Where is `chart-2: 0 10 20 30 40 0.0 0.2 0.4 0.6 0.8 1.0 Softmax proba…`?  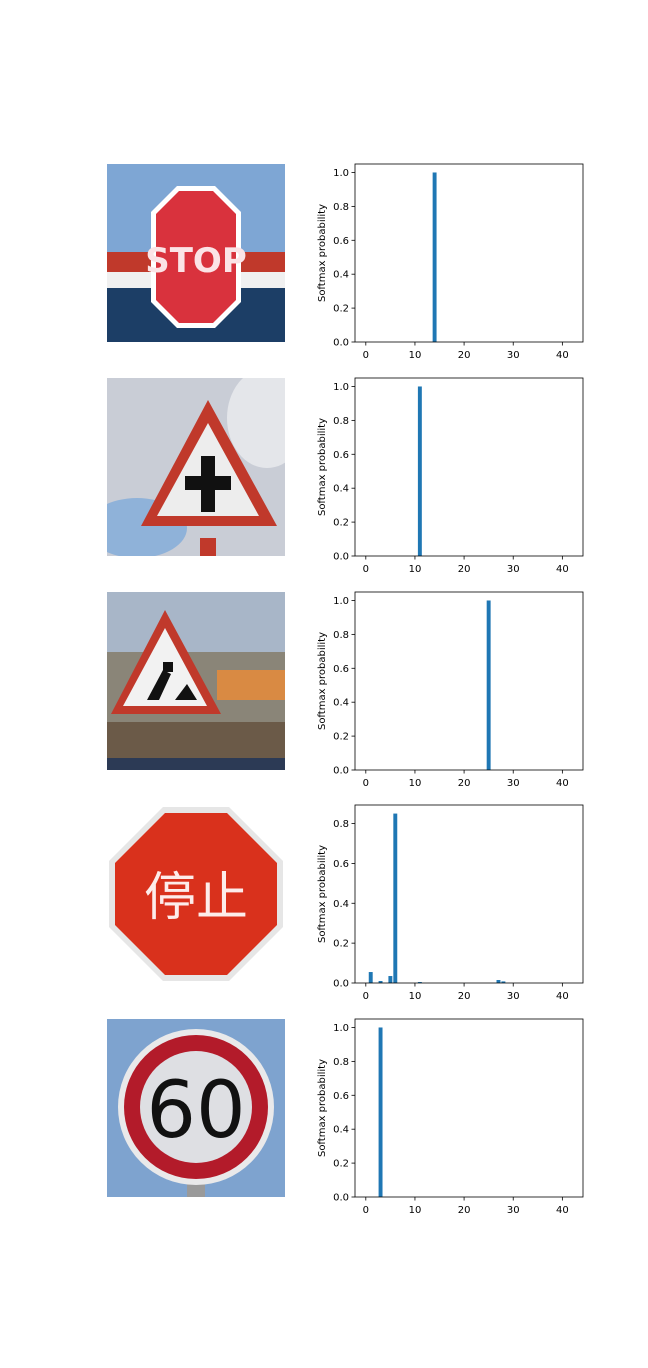 chart-2: 0 10 20 30 40 0.0 0.2 0.4 0.6 0.8 1.0 Softmax proba… is located at coordinates (450, 476).